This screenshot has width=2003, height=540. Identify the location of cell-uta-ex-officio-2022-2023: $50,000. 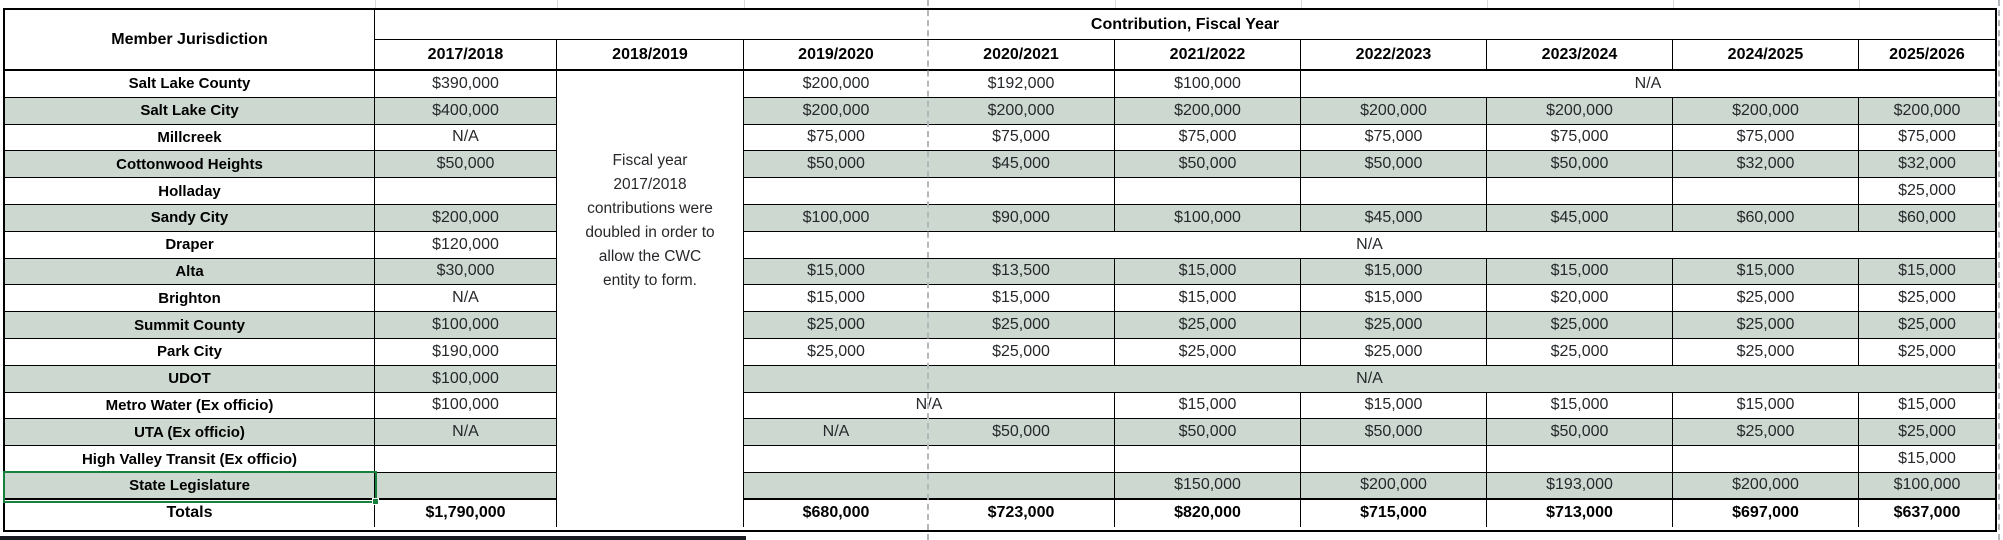
(1394, 433).